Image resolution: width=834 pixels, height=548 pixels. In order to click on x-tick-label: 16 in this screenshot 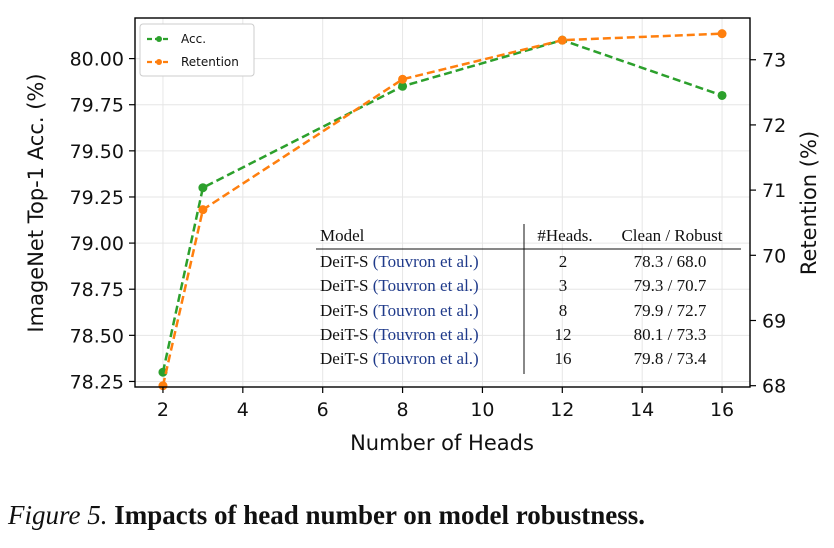, I will do `click(722, 410)`.